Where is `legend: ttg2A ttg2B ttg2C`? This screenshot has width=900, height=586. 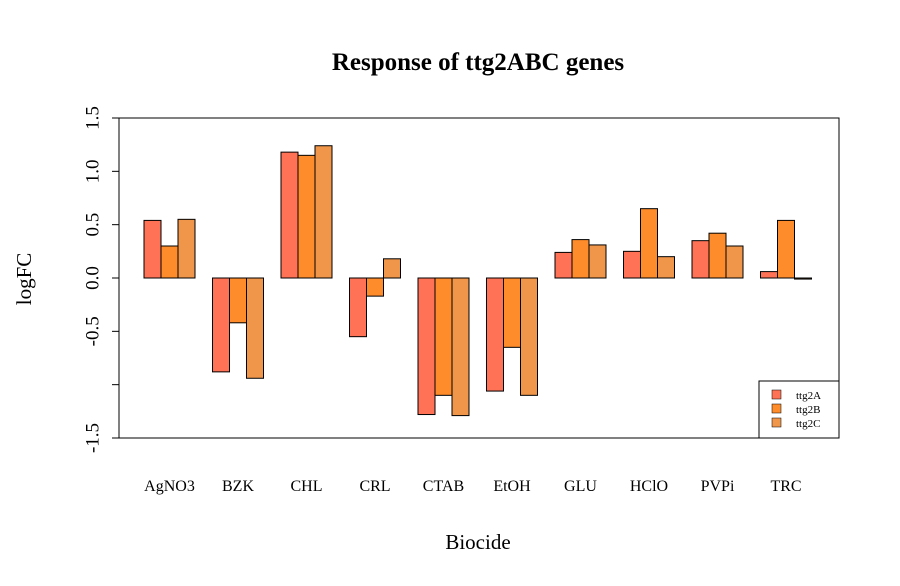
legend: ttg2A ttg2B ttg2C is located at coordinates (799, 409).